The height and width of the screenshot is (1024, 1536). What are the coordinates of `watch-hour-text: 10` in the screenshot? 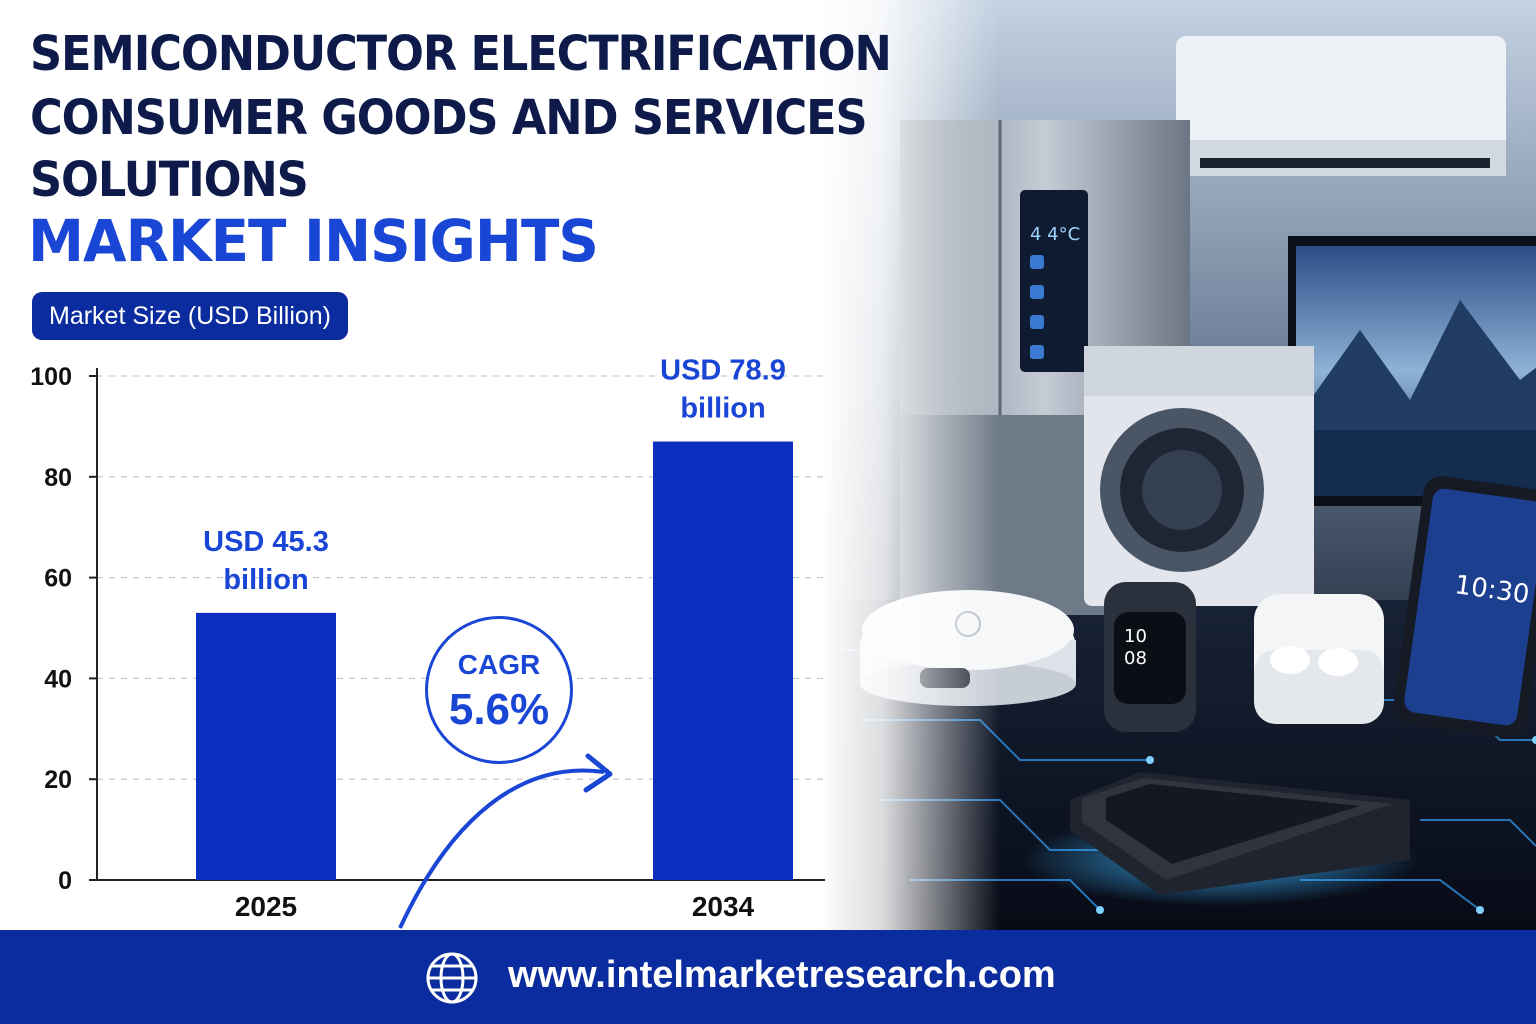 It's located at (1135, 636).